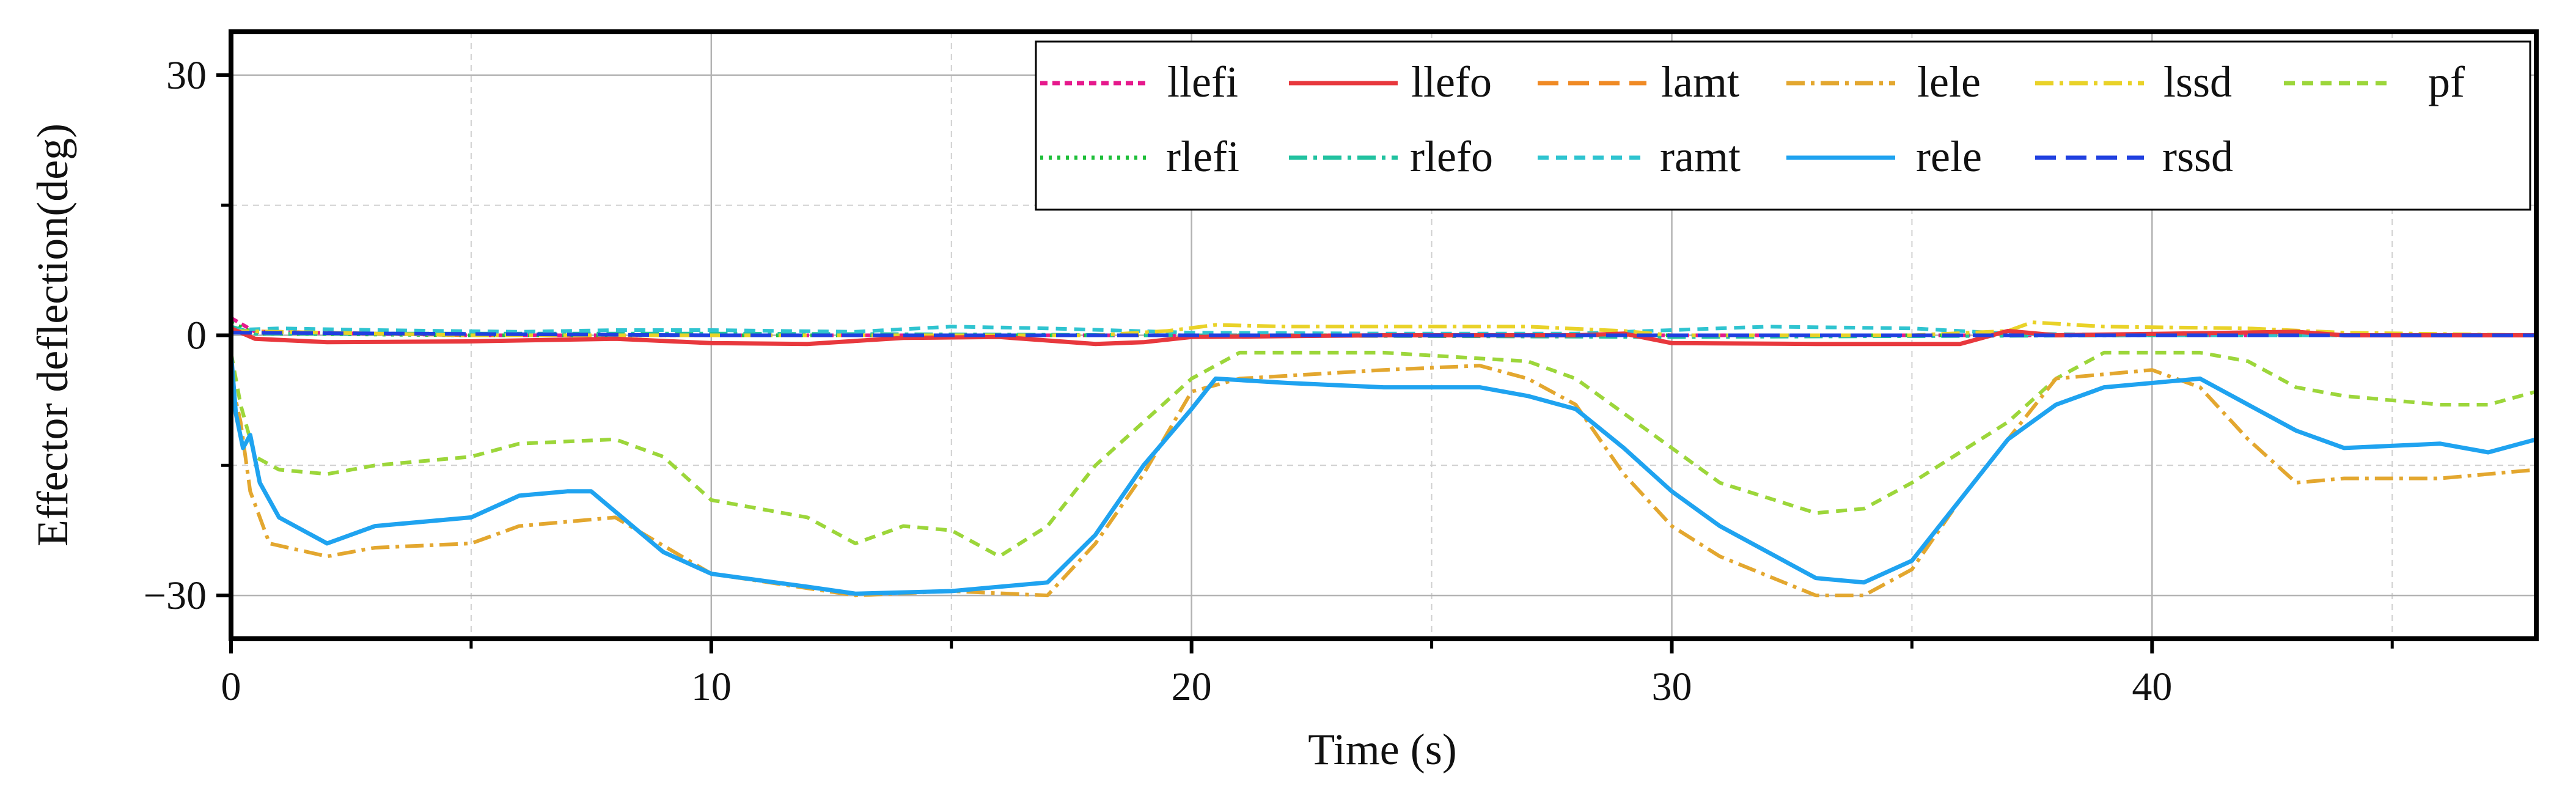 The image size is (2576, 802). What do you see at coordinates (186, 76) in the screenshot?
I see `y-tick-label: 30` at bounding box center [186, 76].